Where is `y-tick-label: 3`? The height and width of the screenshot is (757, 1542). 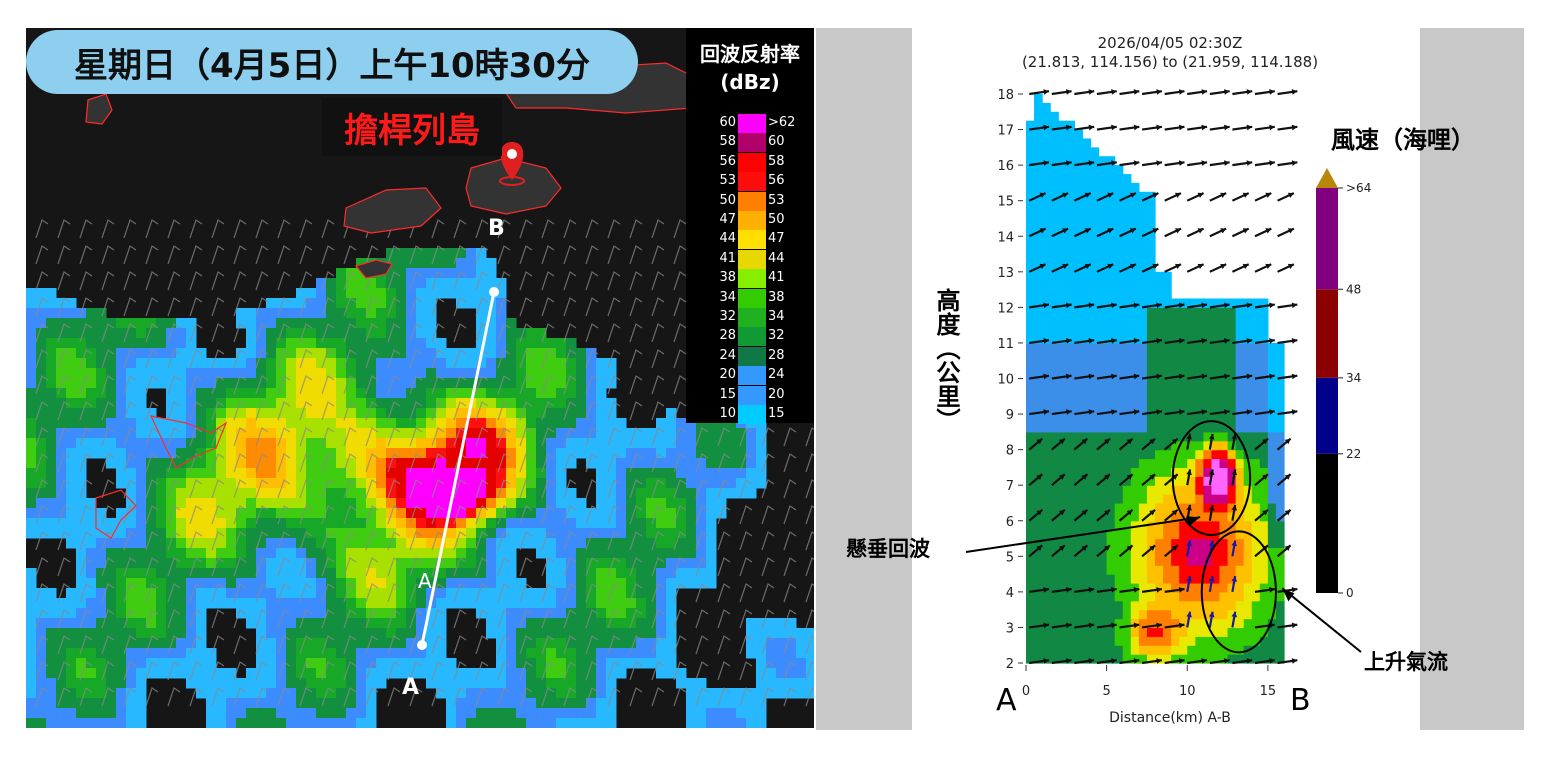 y-tick-label: 3 is located at coordinates (1010, 628).